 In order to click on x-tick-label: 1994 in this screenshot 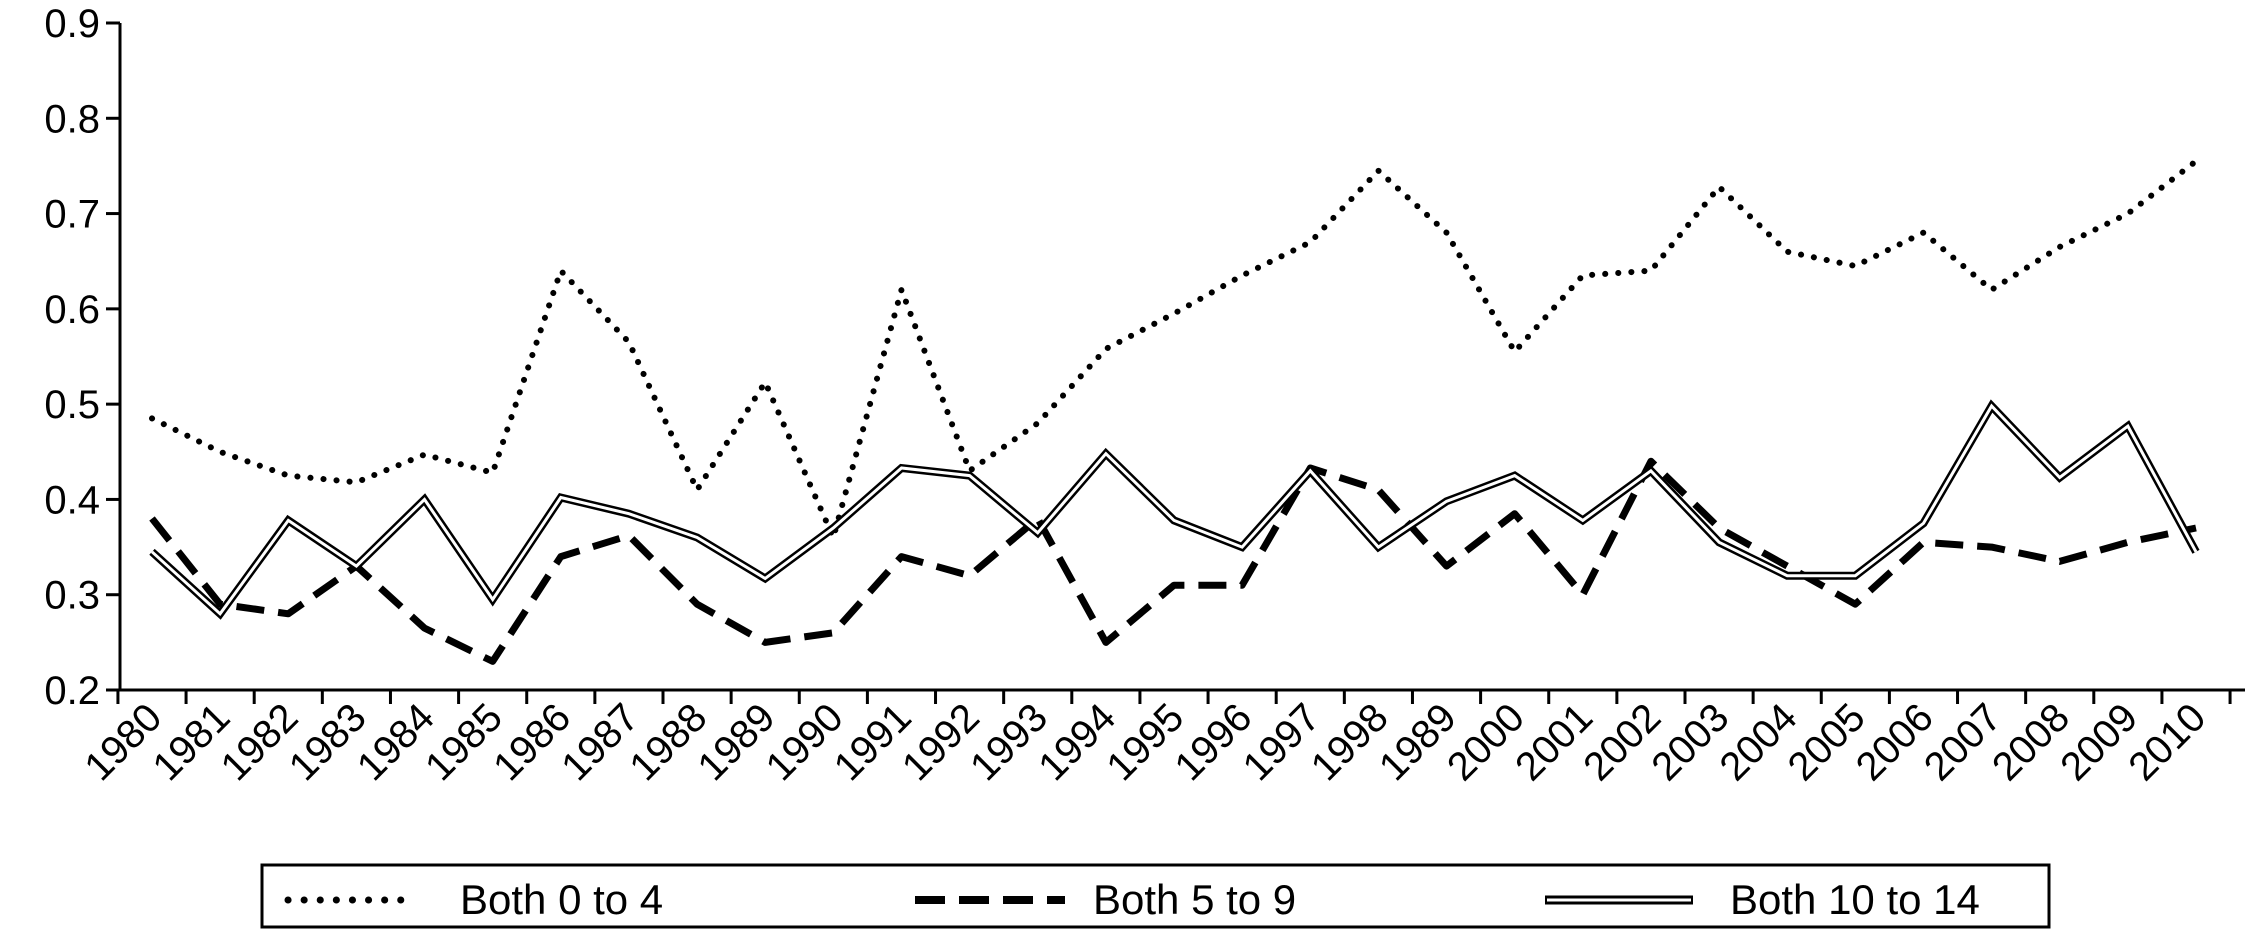, I will do `click(1077, 742)`.